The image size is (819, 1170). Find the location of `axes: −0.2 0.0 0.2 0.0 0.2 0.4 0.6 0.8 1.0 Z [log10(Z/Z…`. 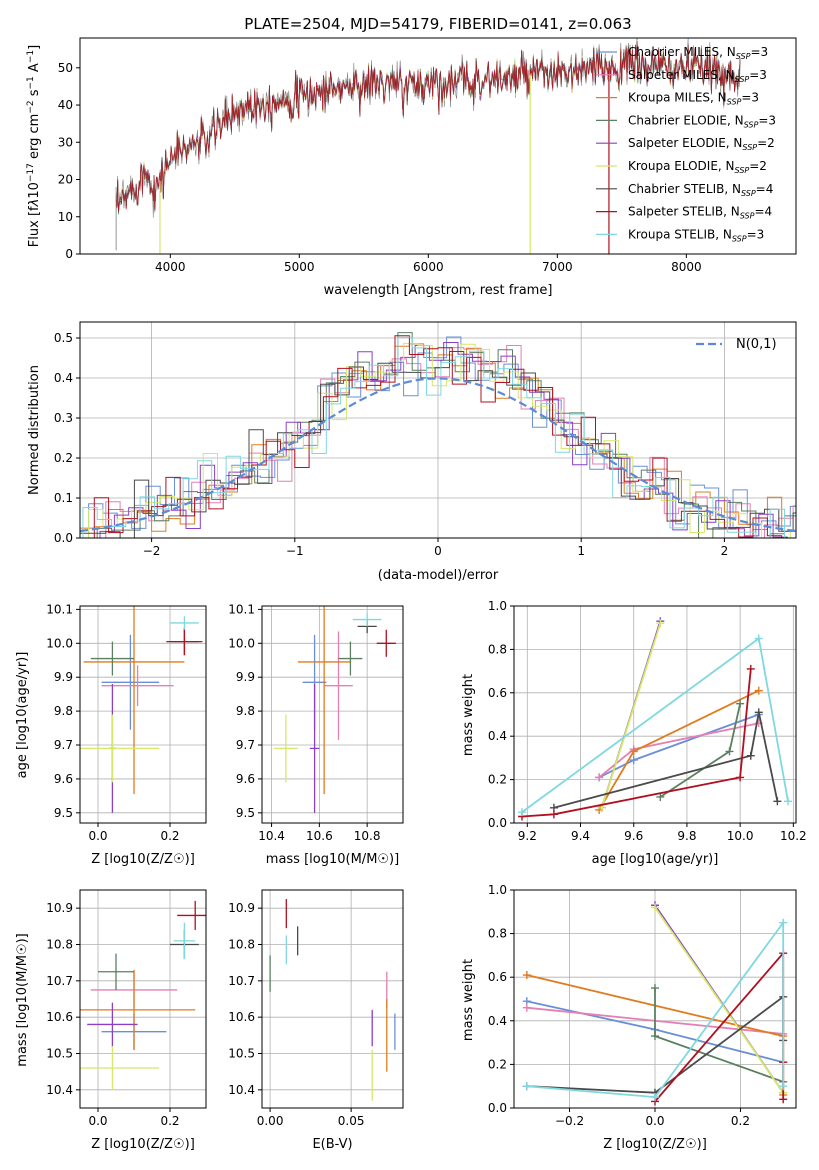

axes: −0.2 0.0 0.2 0.0 0.2 0.4 0.6 0.8 1.0 Z [log10(Z/Z… is located at coordinates (629, 1017).